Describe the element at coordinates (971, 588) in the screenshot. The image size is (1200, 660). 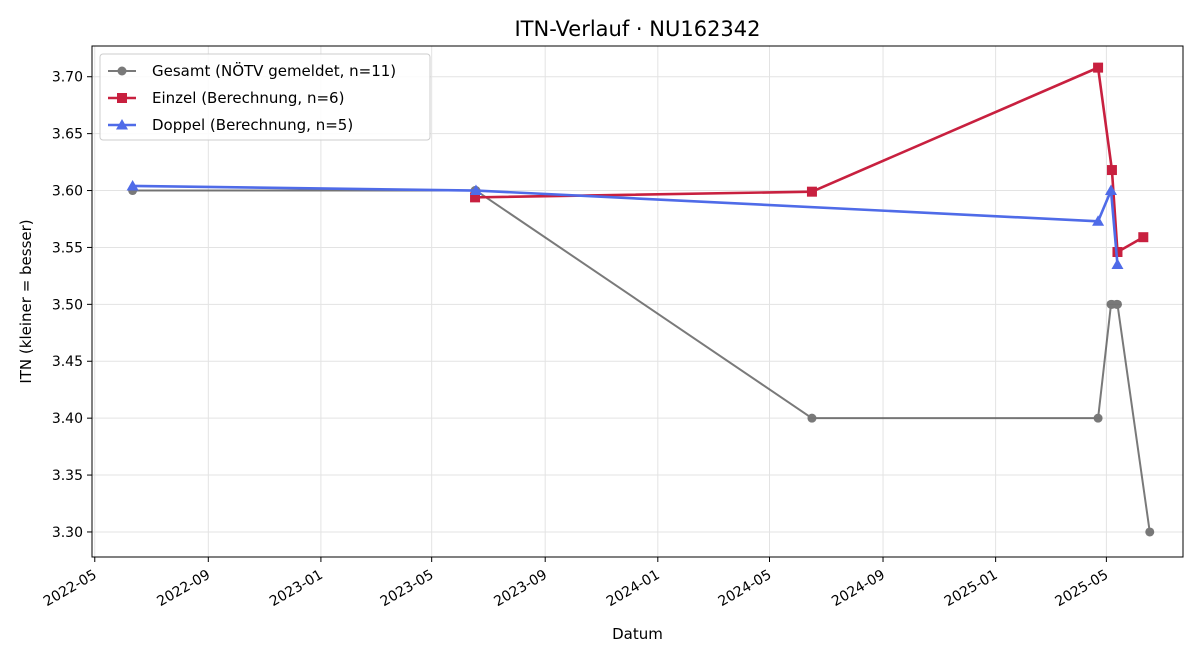
I see `x-tick-label: 2025-01` at that location.